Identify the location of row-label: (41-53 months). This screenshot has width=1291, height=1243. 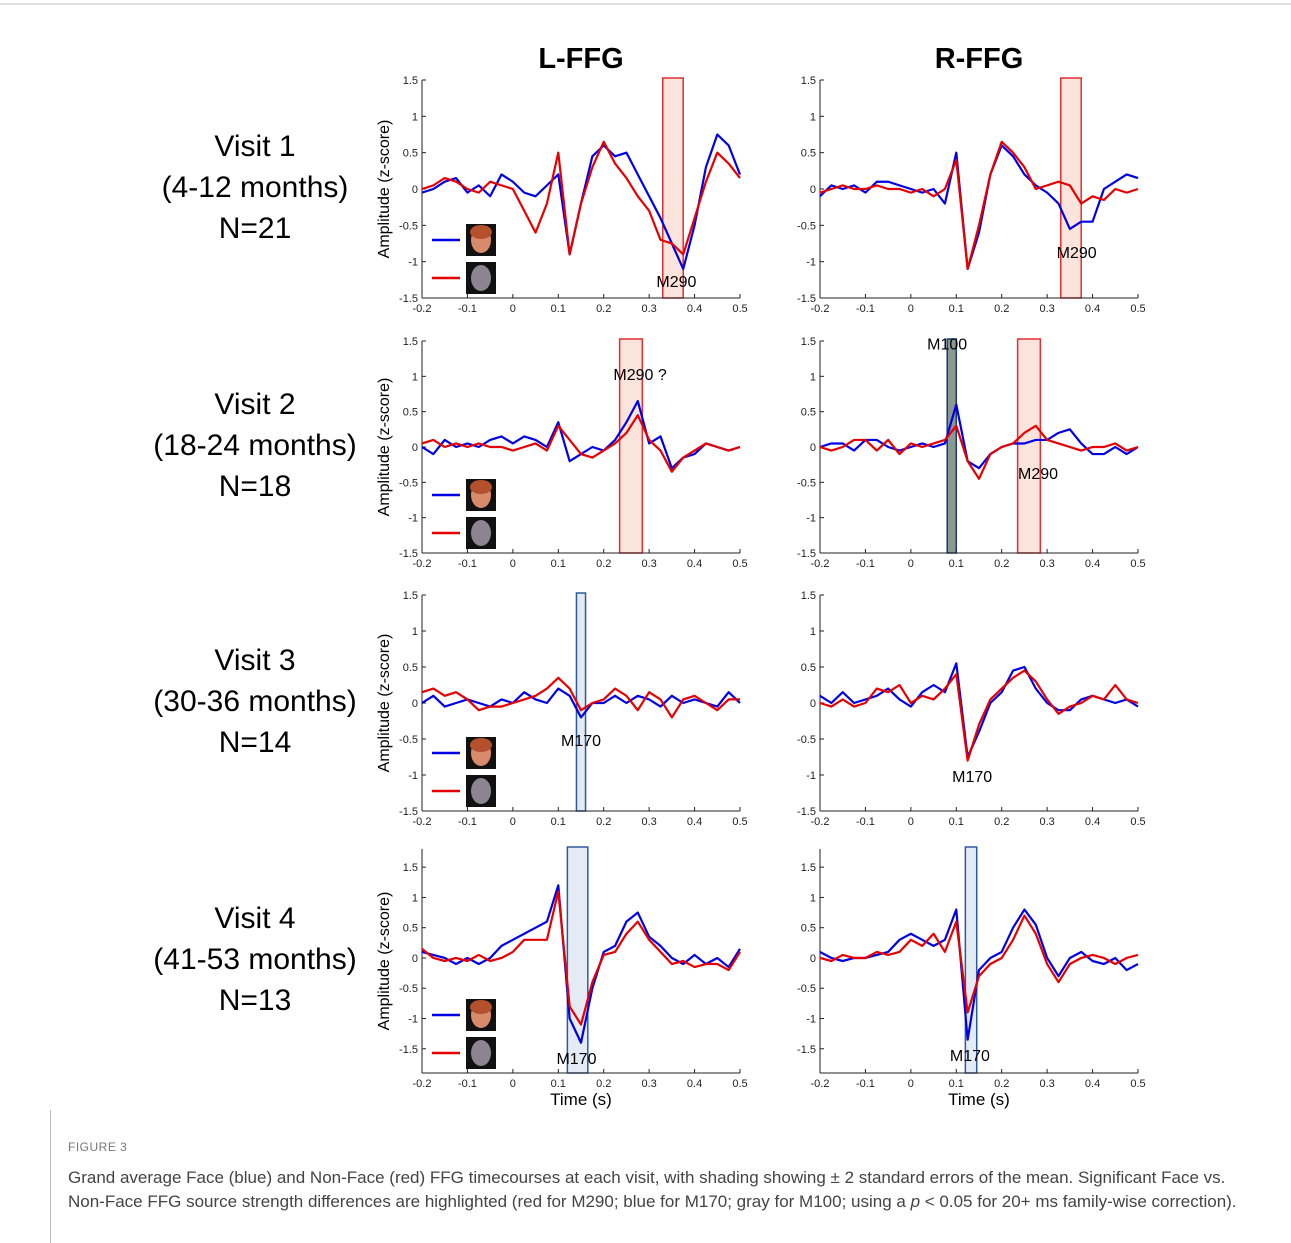
(254, 959).